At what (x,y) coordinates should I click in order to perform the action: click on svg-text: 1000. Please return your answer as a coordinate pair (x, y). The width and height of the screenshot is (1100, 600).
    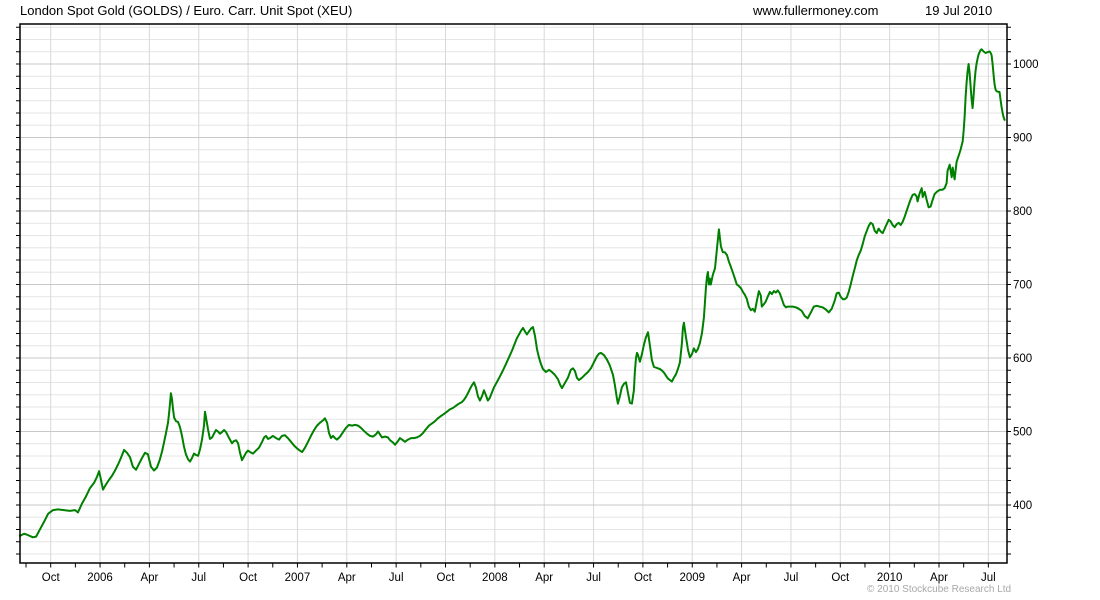
    Looking at the image, I should click on (1026, 65).